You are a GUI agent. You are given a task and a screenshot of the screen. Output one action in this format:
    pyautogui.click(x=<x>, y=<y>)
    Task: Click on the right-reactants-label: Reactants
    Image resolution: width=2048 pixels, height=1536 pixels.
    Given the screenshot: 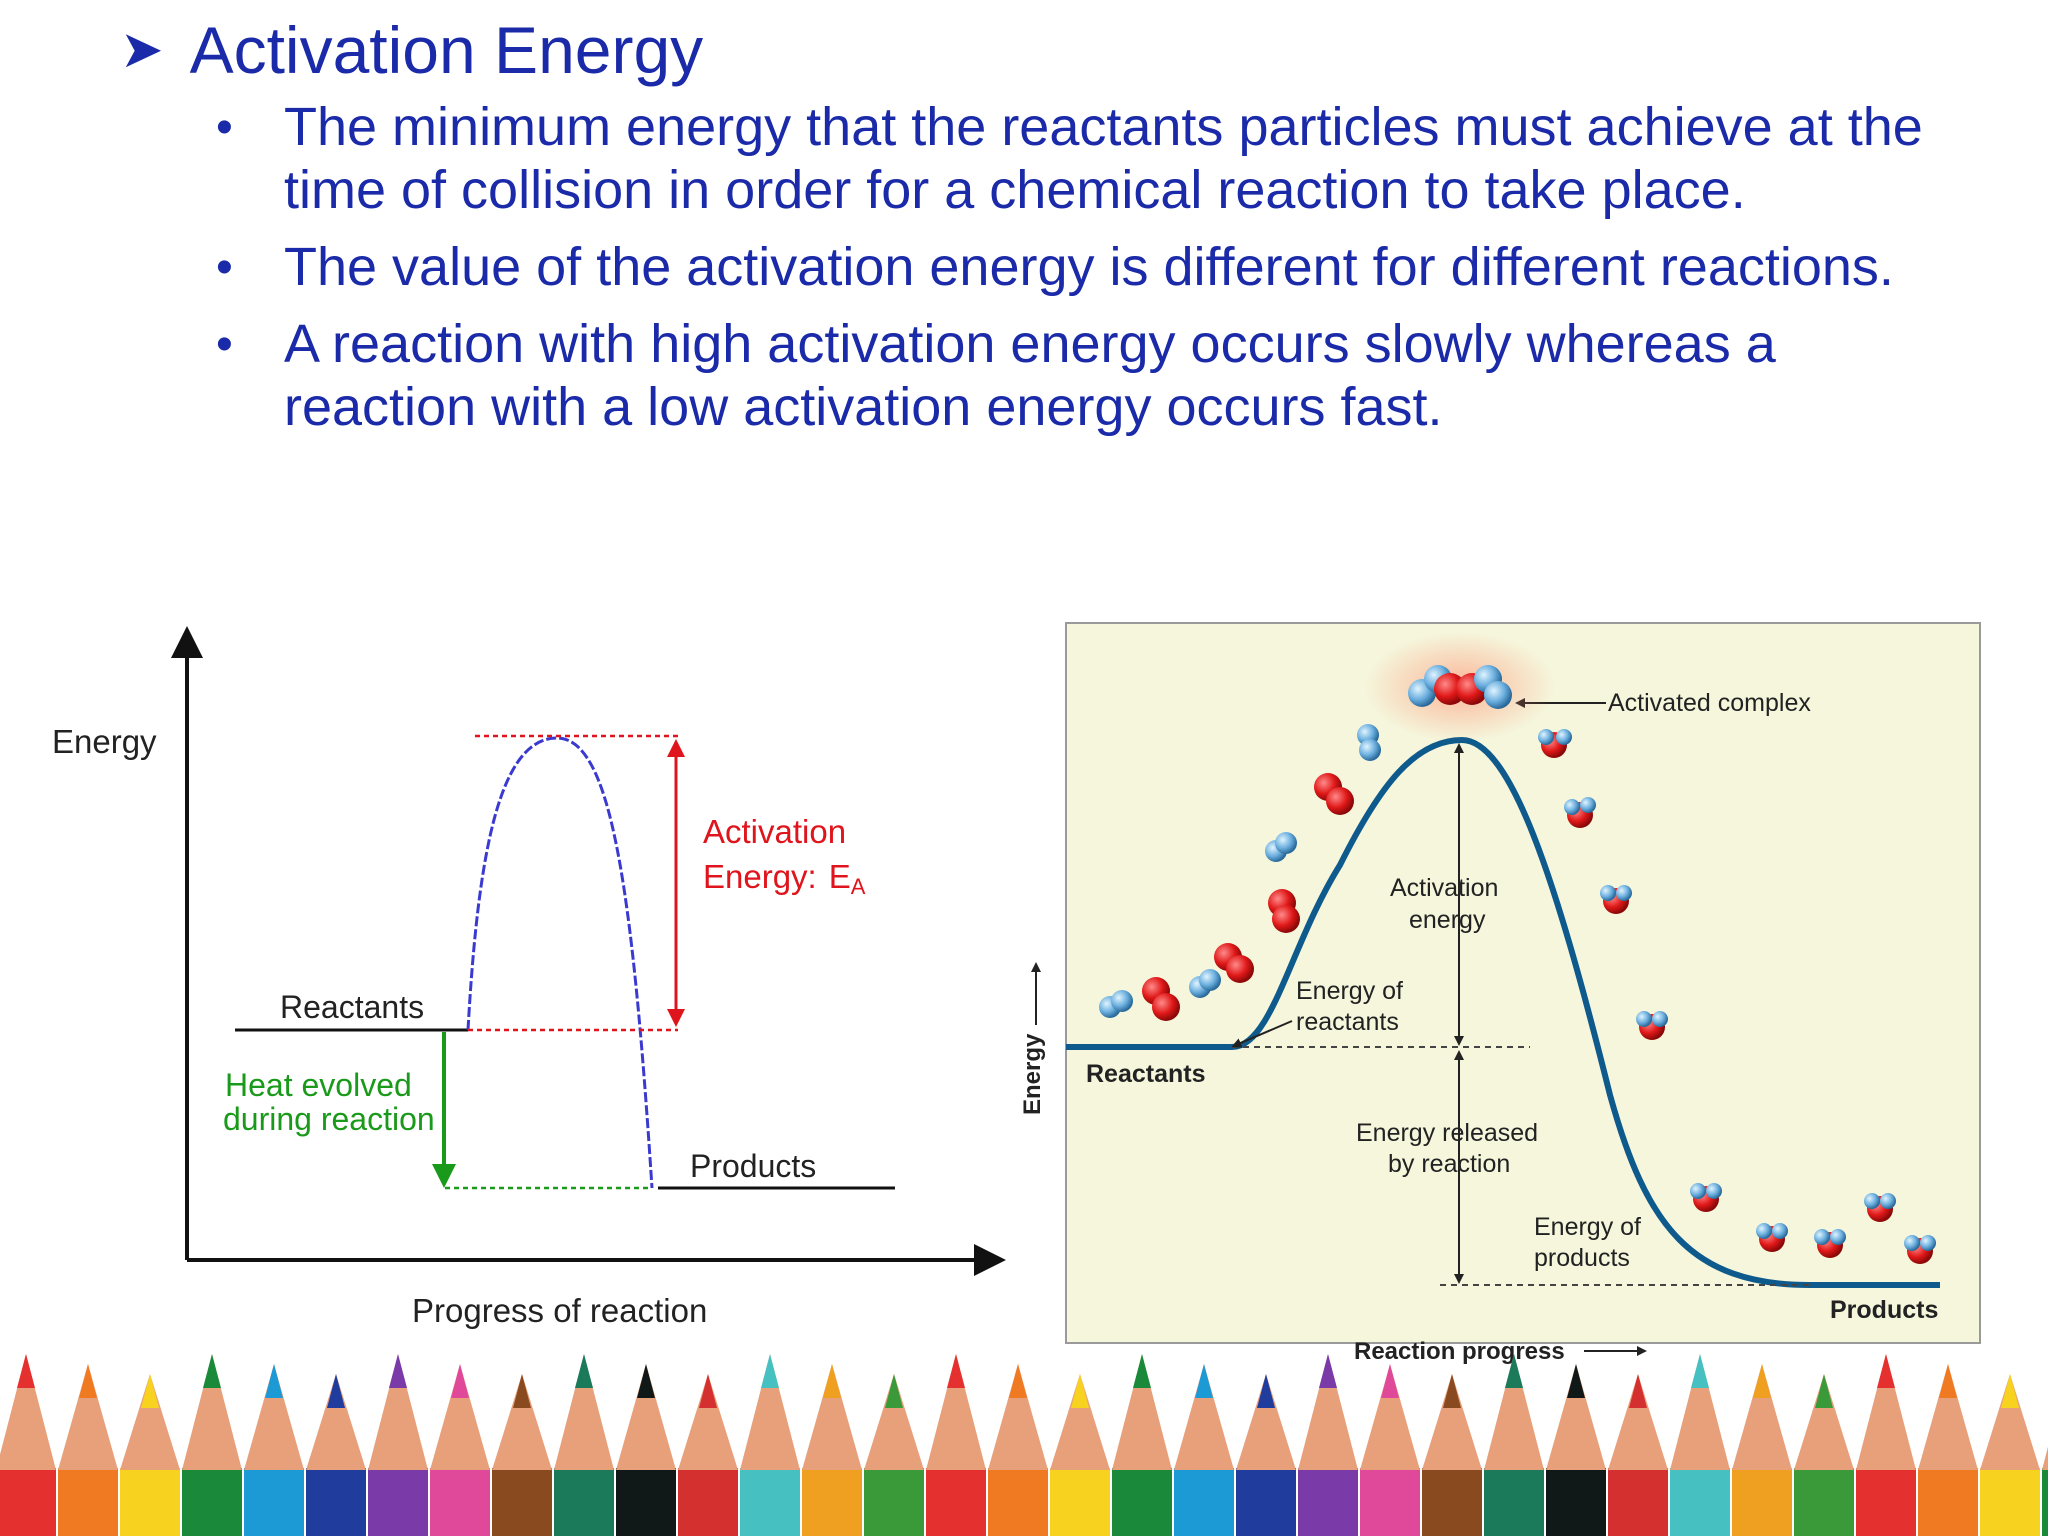 What is the action you would take?
    pyautogui.click(x=1146, y=1074)
    